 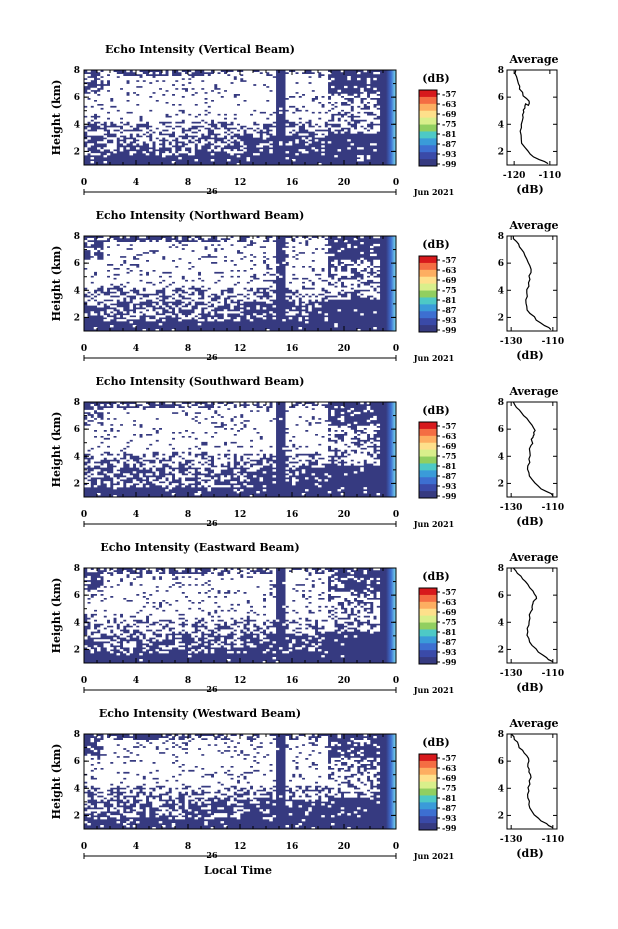 I want to click on colorbar-tick-label: -99, so click(x=449, y=496).